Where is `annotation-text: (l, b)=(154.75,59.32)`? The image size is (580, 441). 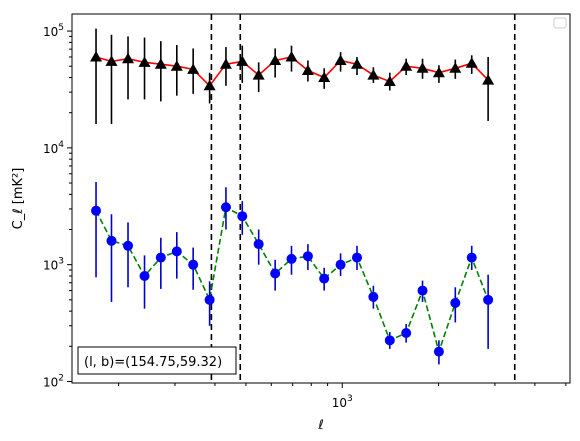
annotation-text: (l, b)=(154.75,59.32) is located at coordinates (153, 362).